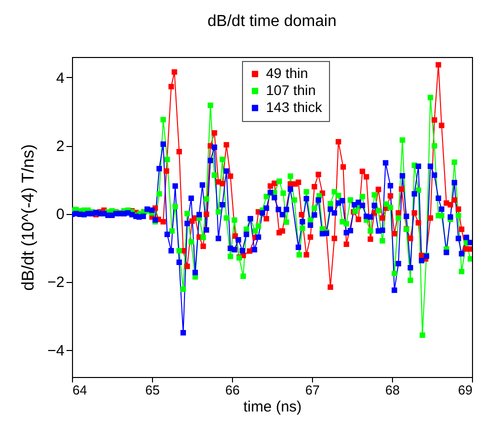 The height and width of the screenshot is (423, 479). Describe the element at coordinates (232, 390) in the screenshot. I see `x-tick-label: 66` at that location.